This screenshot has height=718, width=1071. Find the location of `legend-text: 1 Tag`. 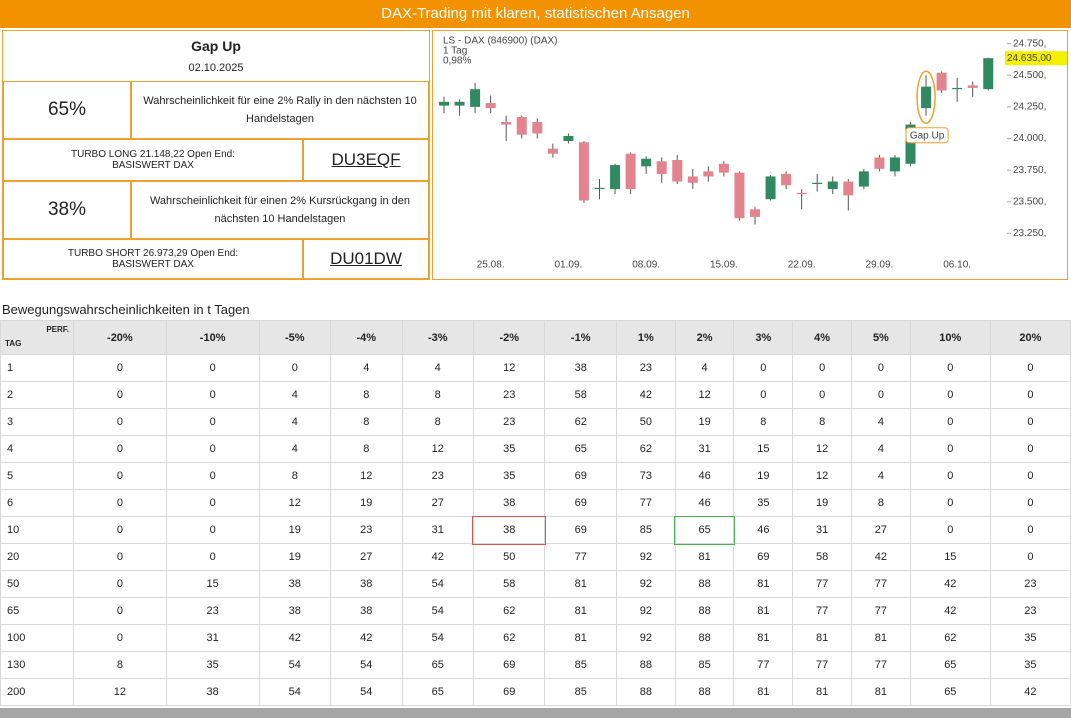

legend-text: 1 Tag is located at coordinates (455, 51).